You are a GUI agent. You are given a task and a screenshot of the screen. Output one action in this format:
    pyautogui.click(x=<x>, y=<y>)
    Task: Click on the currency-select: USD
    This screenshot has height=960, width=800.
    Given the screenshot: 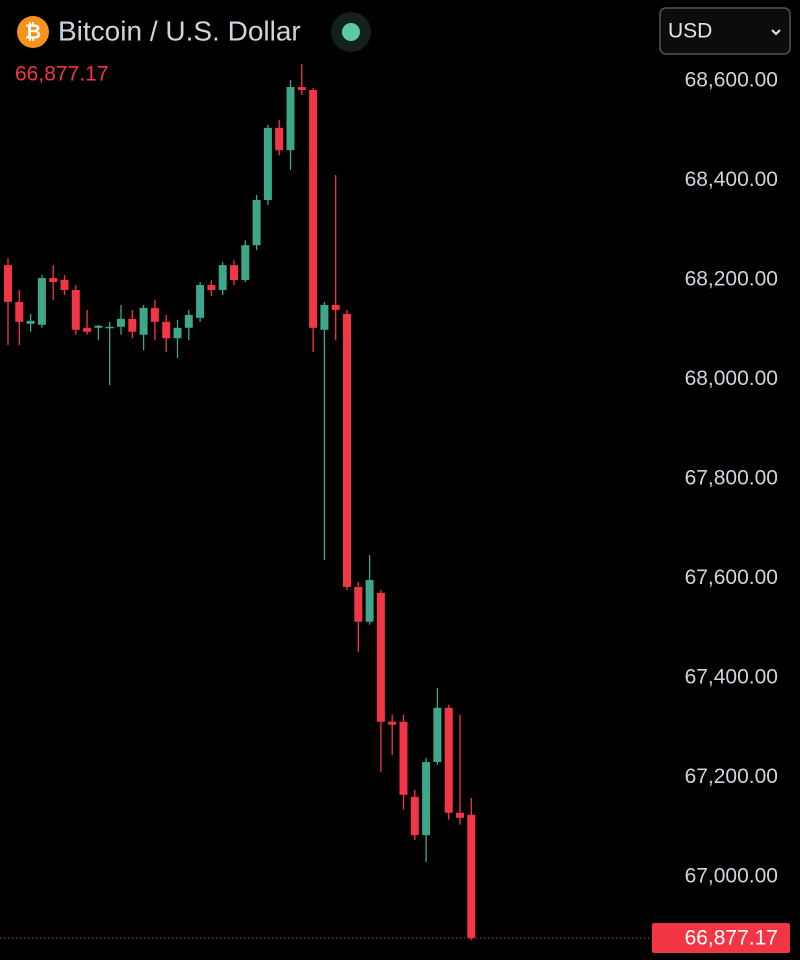 What is the action you would take?
    pyautogui.click(x=725, y=31)
    